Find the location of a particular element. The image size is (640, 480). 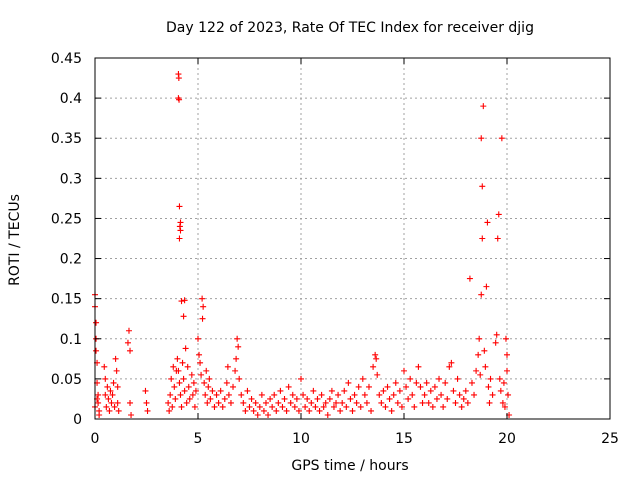

y-tick-label: 0.4 is located at coordinates (71, 99).